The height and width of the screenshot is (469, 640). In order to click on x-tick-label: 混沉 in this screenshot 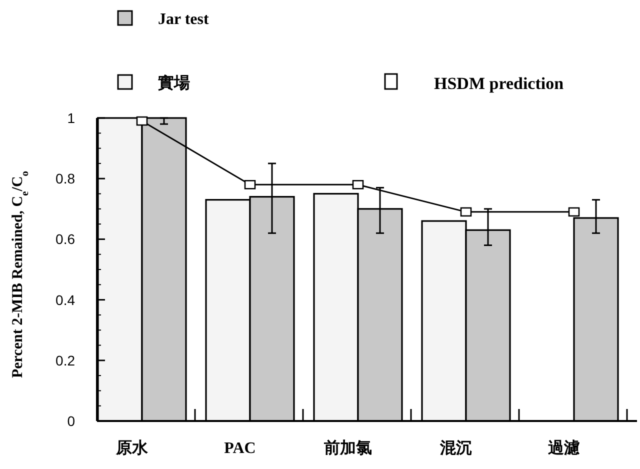, I will do `click(455, 448)`.